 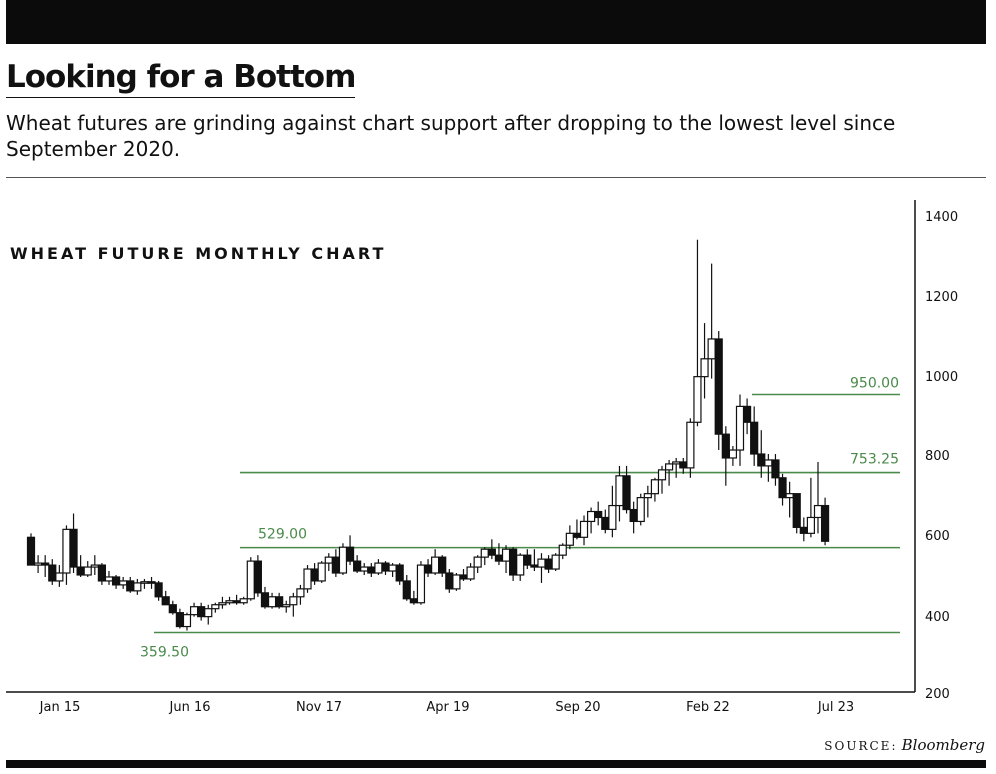 I want to click on x-tick-label: Sep 20, so click(x=577, y=707).